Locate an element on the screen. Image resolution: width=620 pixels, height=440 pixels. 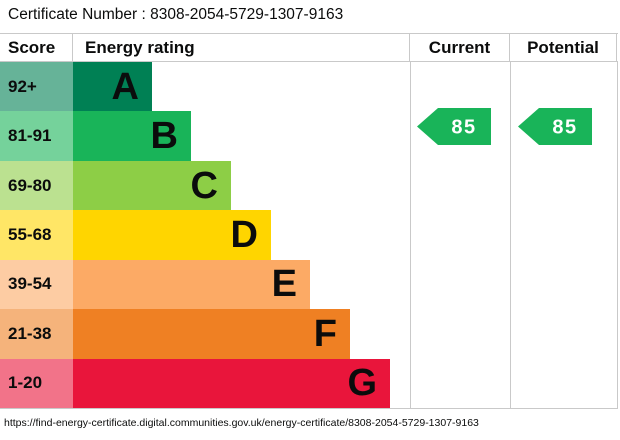
band-bar-G: G is located at coordinates (231, 383).